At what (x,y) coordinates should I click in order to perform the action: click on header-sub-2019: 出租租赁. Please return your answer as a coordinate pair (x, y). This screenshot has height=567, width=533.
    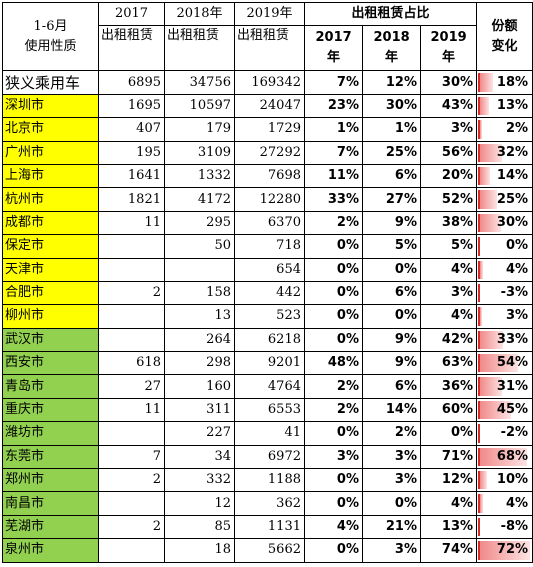
    Looking at the image, I should click on (269, 48).